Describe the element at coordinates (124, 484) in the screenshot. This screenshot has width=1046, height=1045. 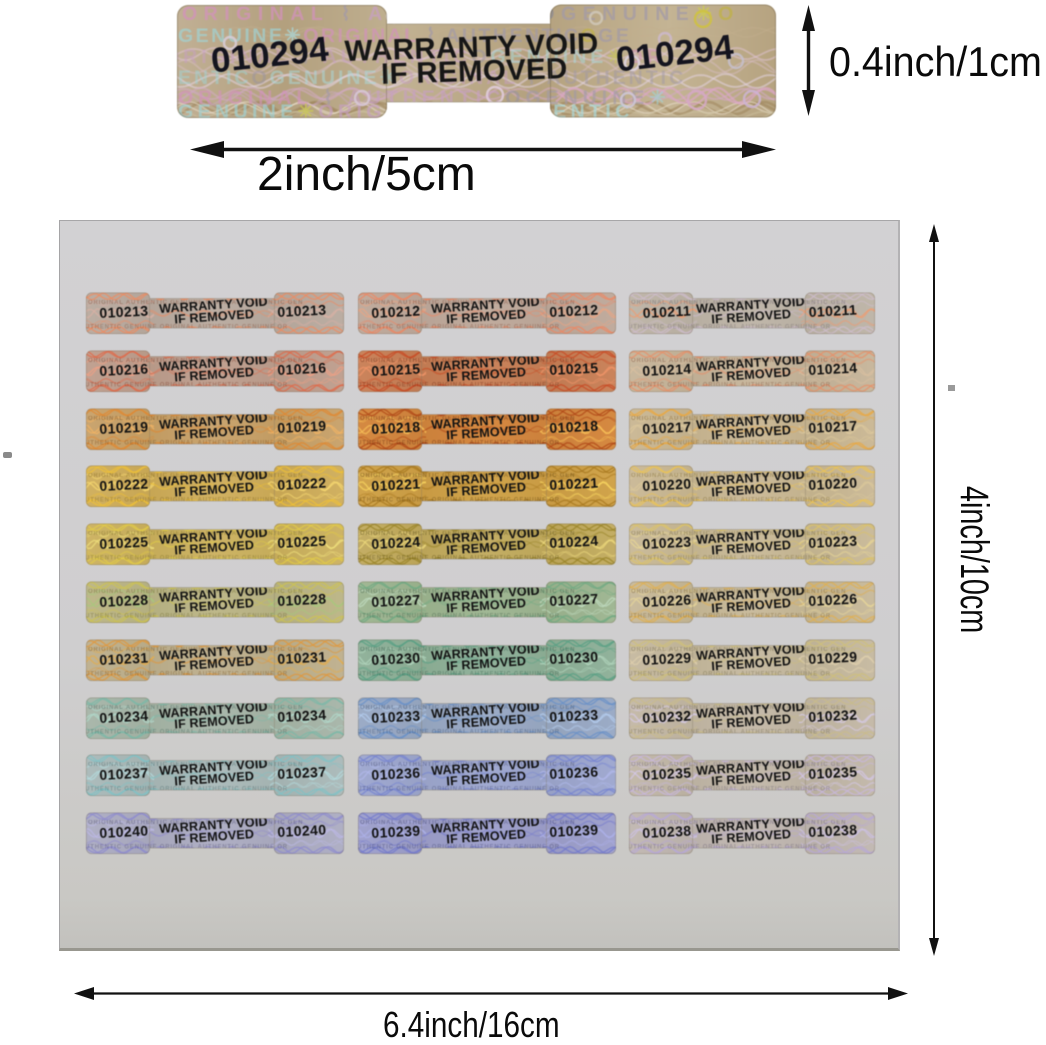
I see `svg-text: 010222` at that location.